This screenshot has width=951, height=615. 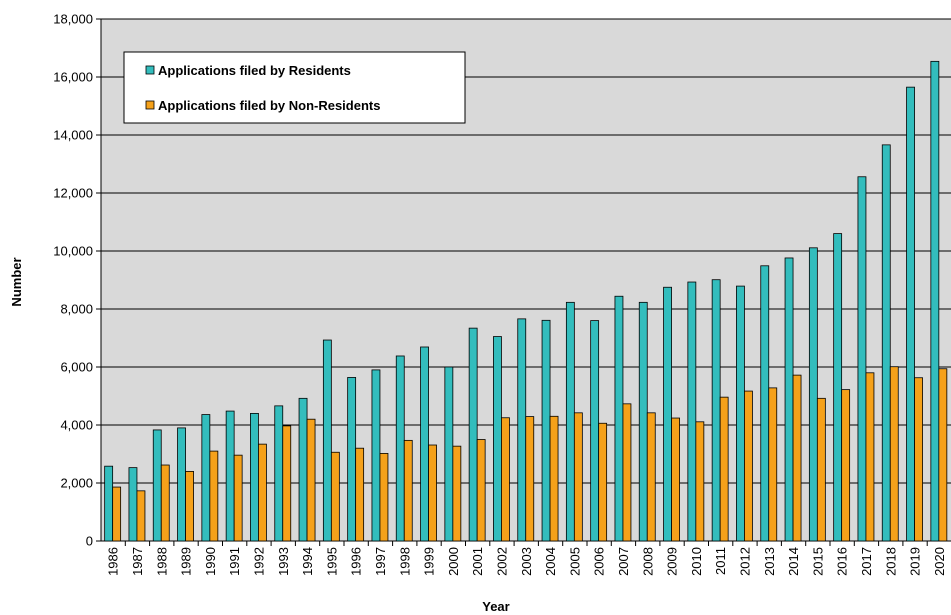 I want to click on x-tick-label: 2002, so click(x=501, y=561).